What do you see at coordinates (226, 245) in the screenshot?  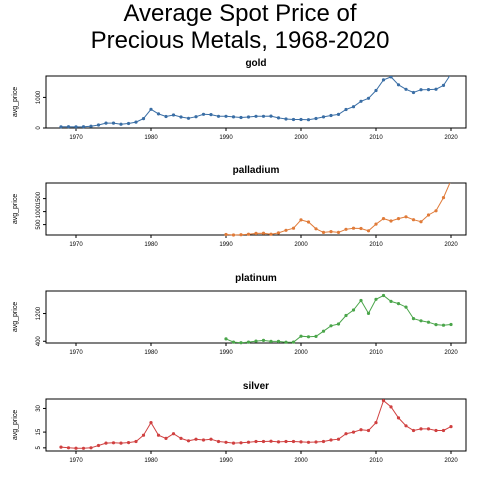 I see `panel-palladium-xtick-label: 1990` at bounding box center [226, 245].